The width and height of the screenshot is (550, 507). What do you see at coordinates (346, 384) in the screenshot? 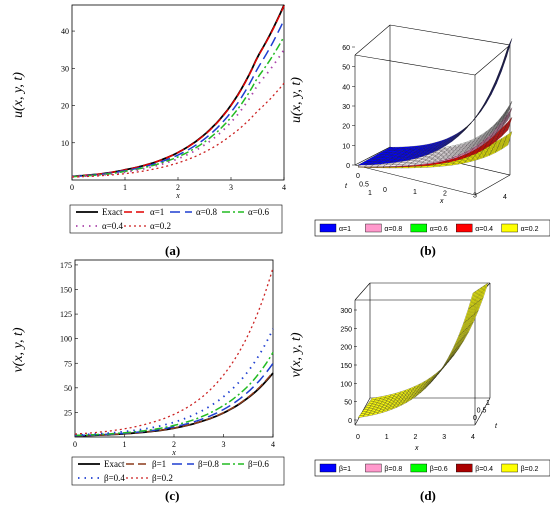
I see `z-tick-label: 100` at bounding box center [346, 384].